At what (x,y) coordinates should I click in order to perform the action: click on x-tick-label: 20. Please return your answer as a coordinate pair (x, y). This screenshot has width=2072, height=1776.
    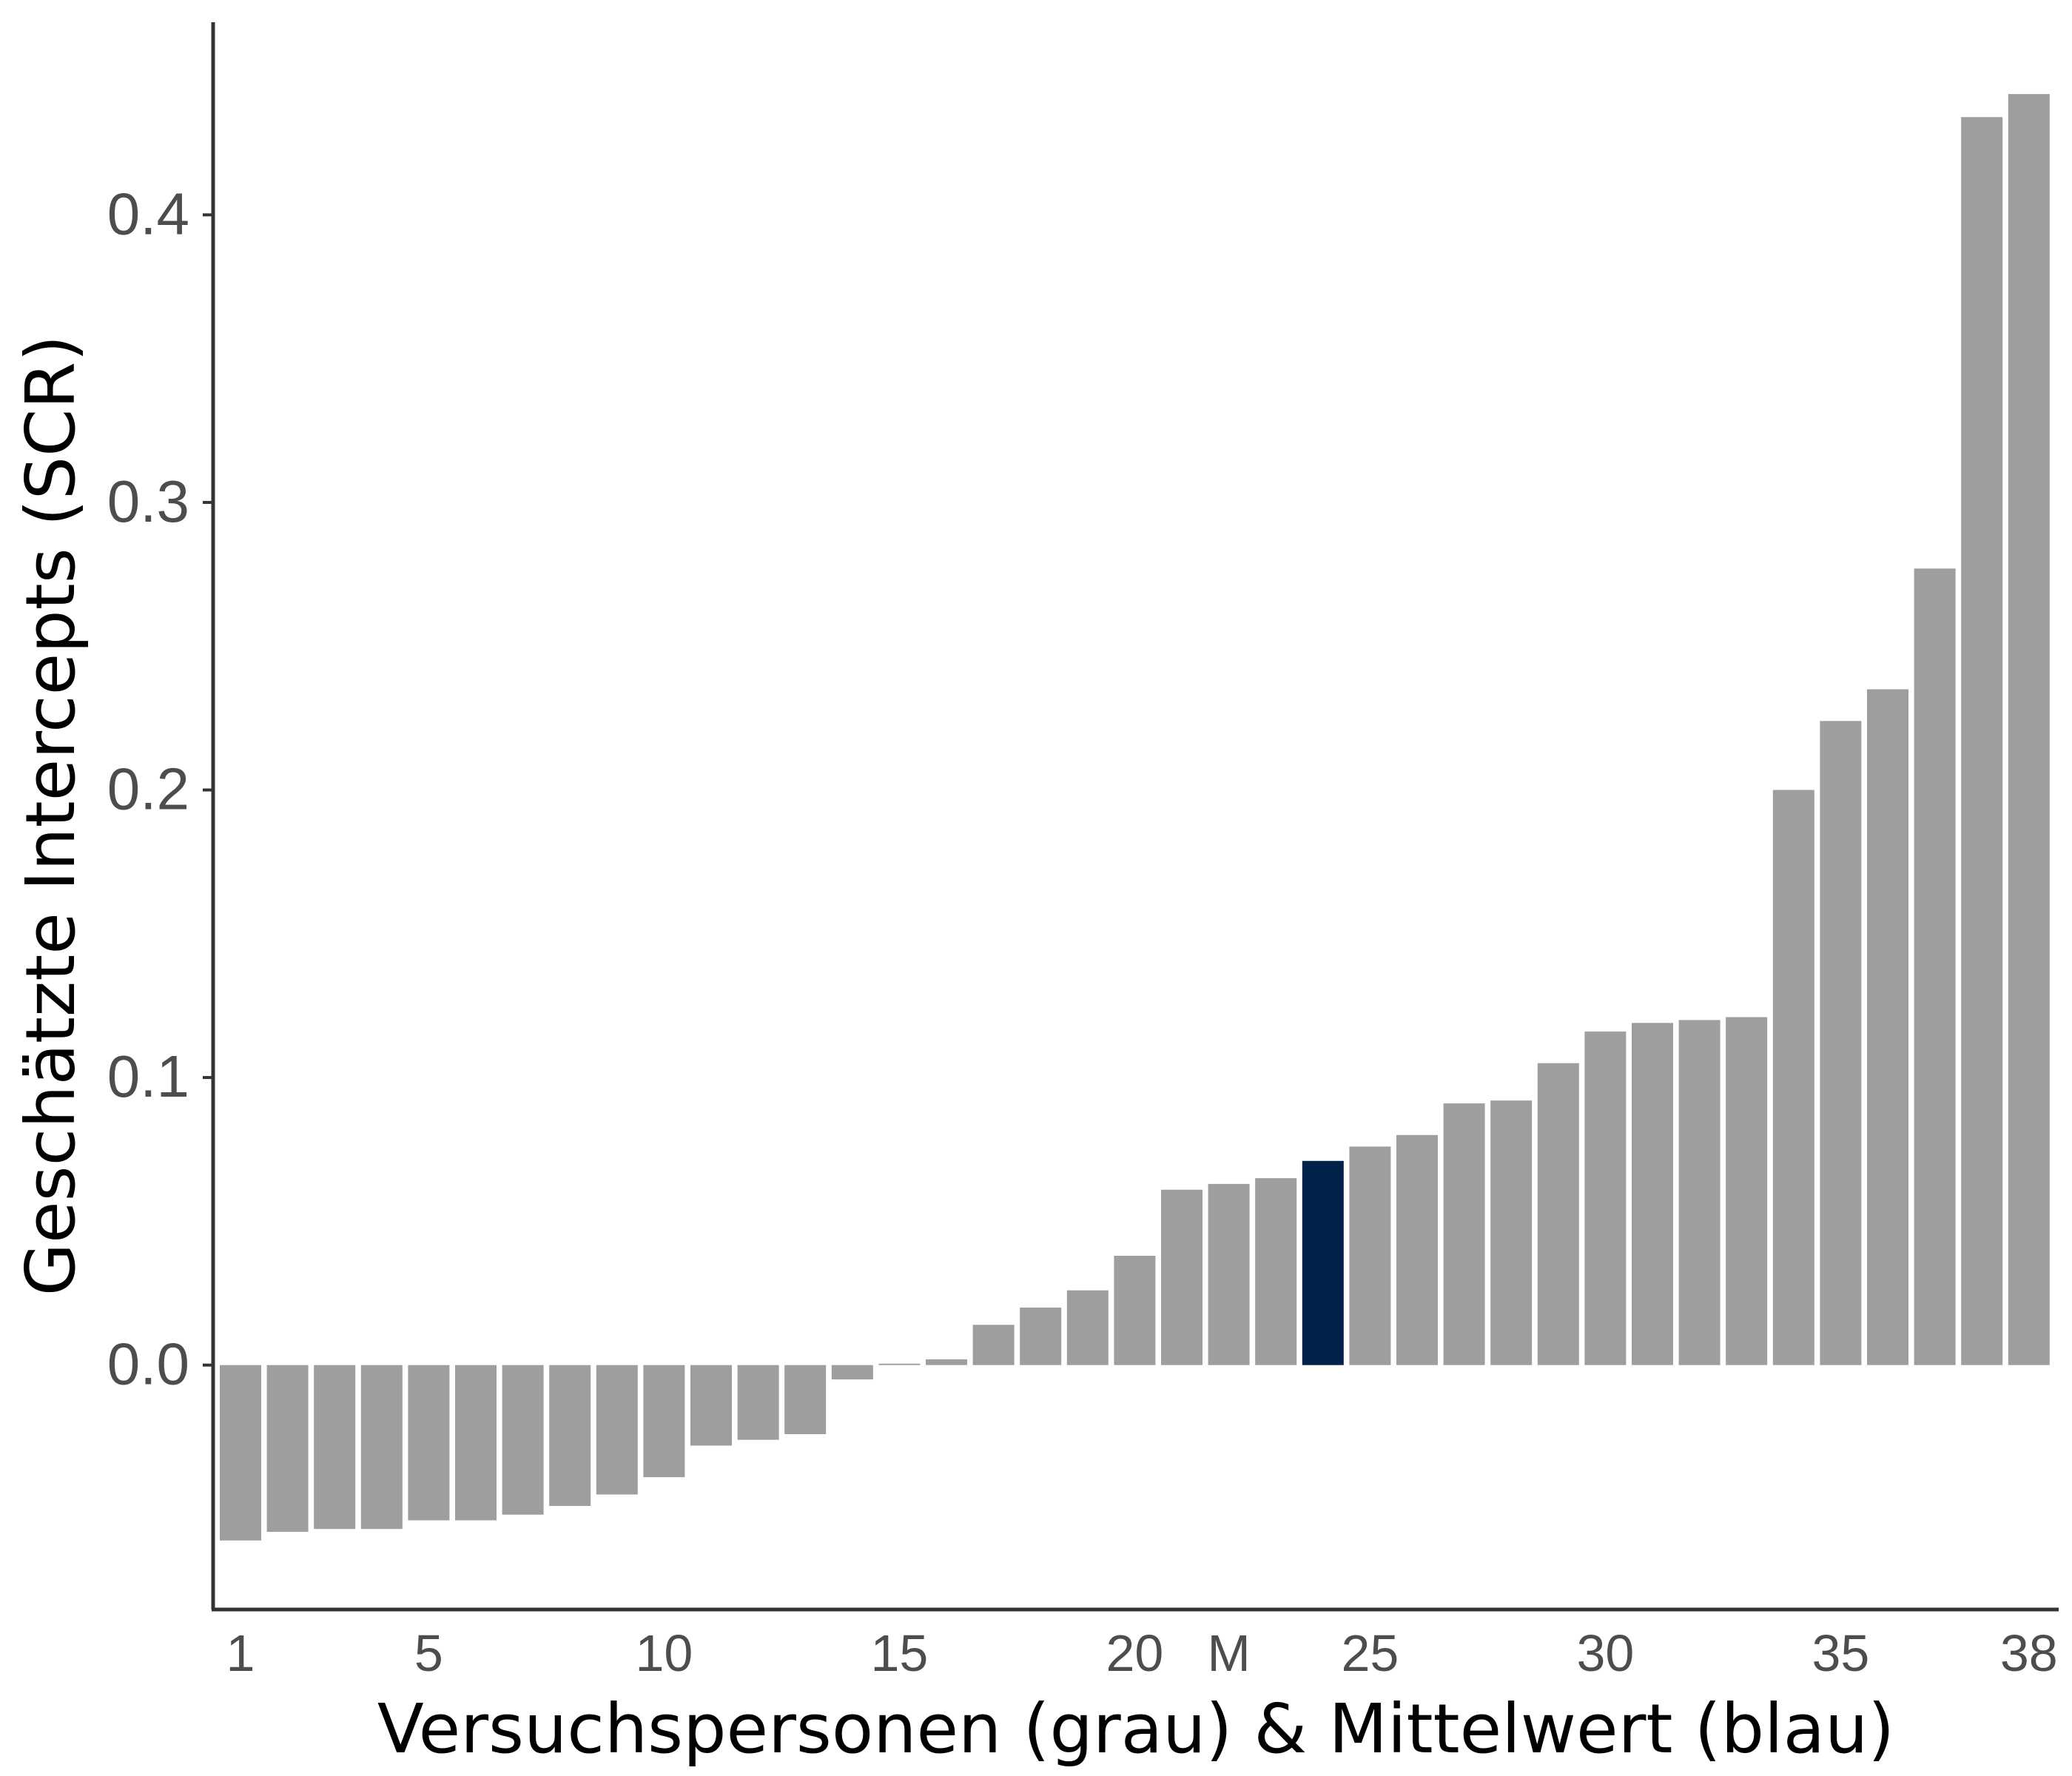
    Looking at the image, I should click on (1134, 1653).